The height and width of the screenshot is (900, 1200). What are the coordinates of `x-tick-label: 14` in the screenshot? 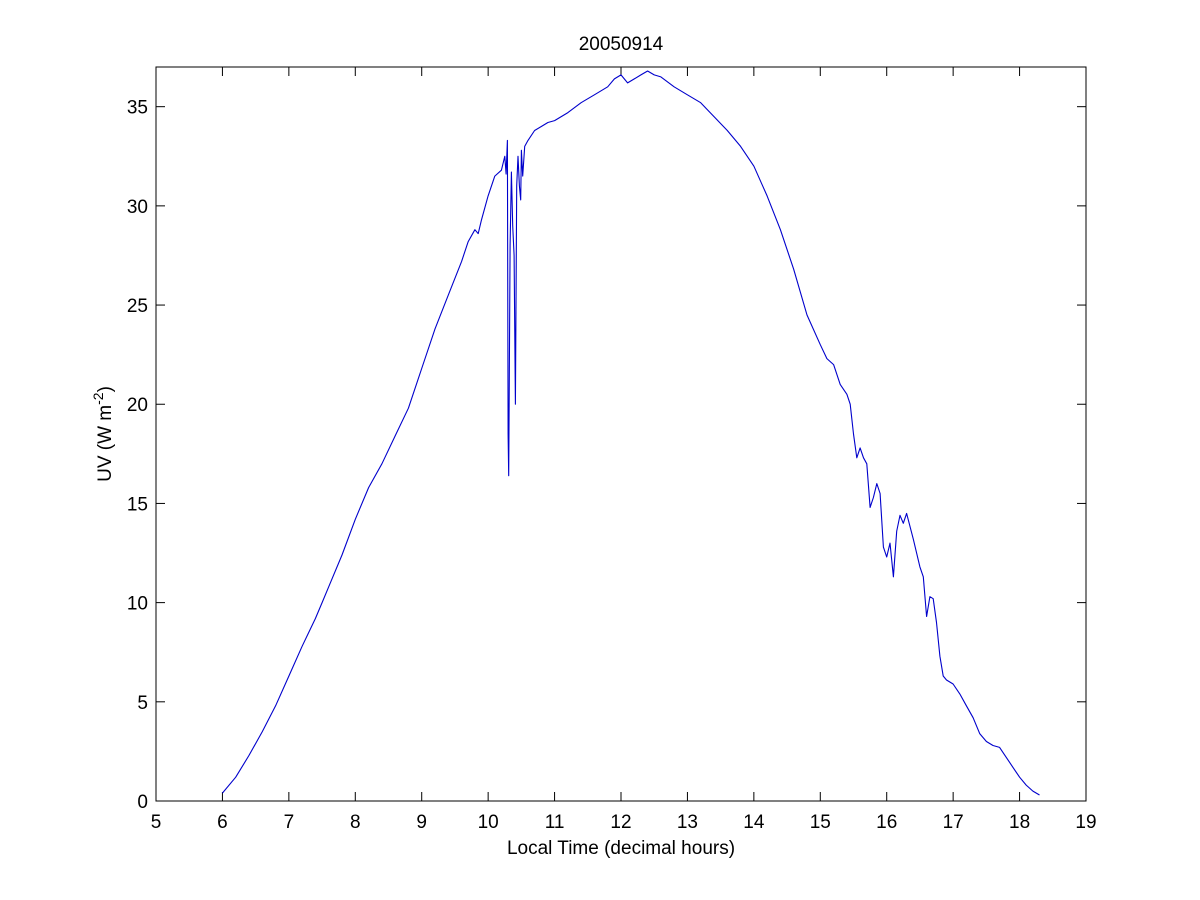 It's located at (754, 822).